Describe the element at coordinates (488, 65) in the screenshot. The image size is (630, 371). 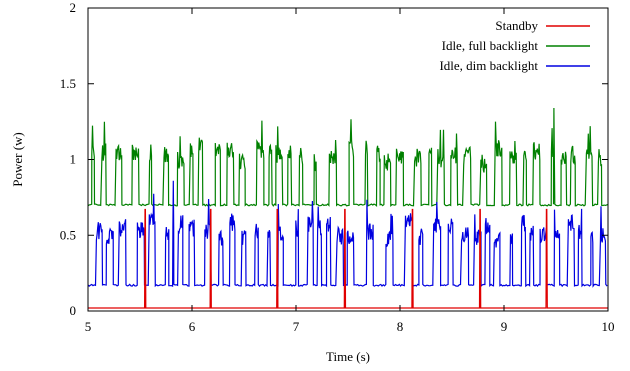
I see `legend-label-2: Idle, dim backlight` at that location.